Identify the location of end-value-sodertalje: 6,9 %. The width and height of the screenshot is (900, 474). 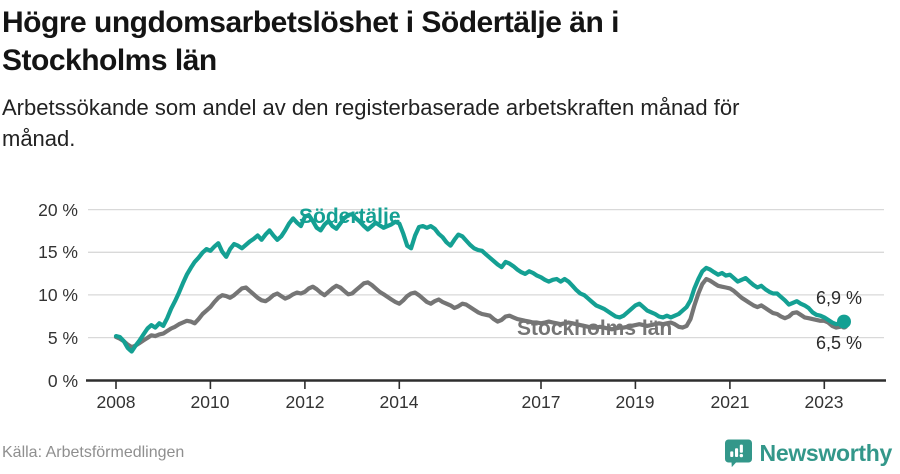
(839, 298).